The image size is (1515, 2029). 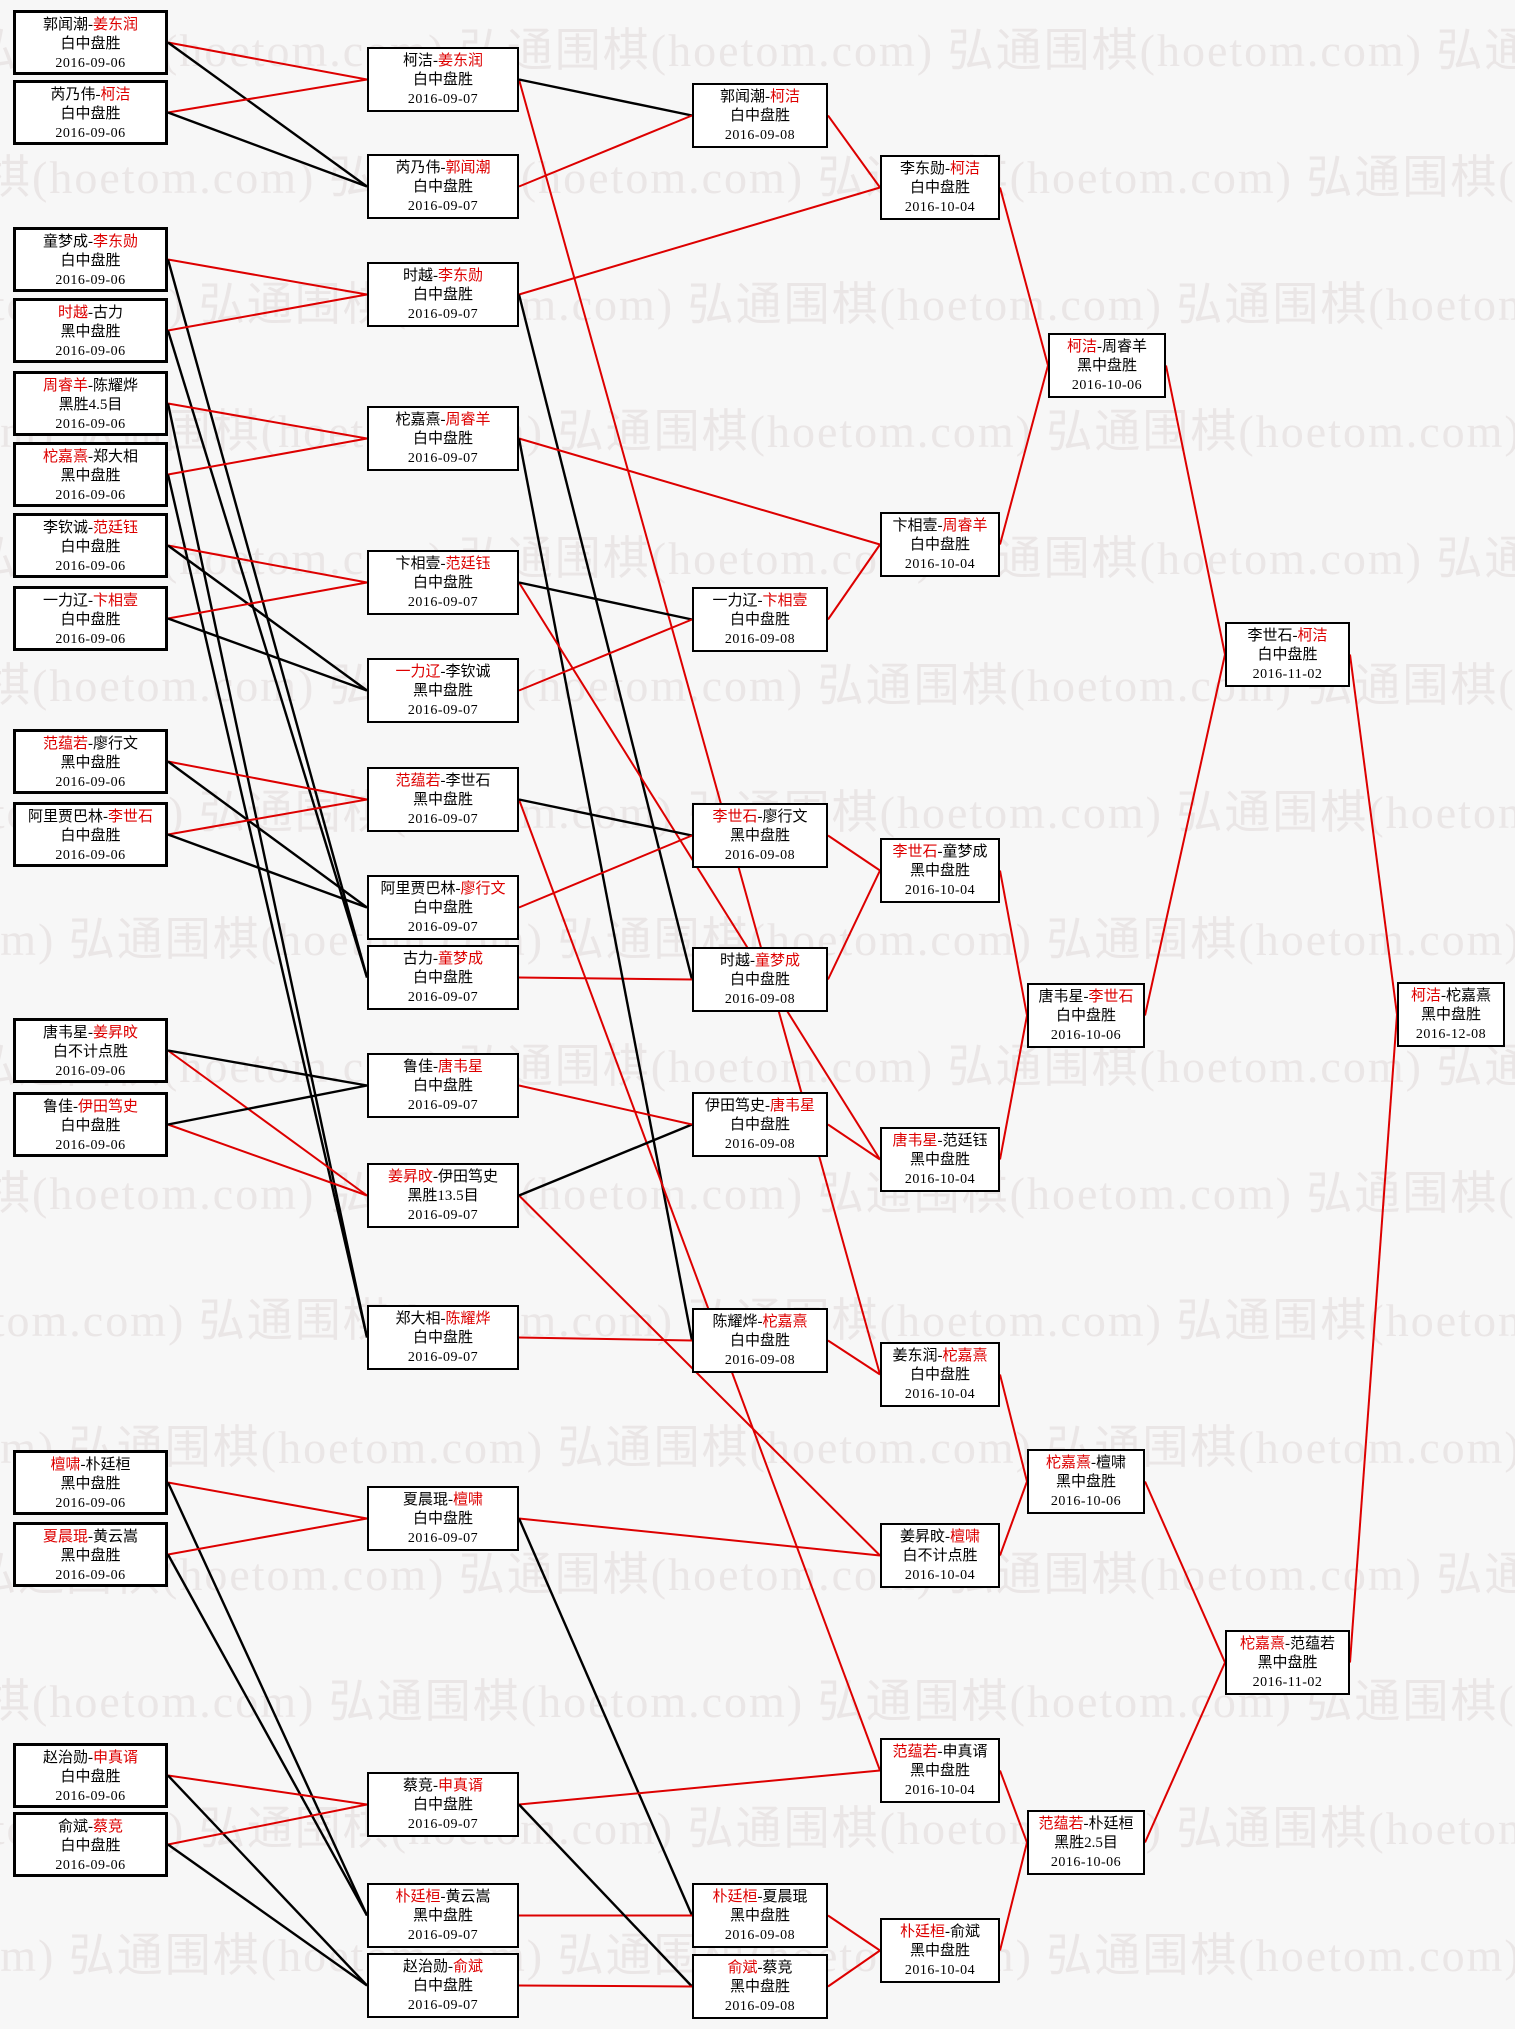 I want to click on player-2: 李东勋, so click(x=116, y=242).